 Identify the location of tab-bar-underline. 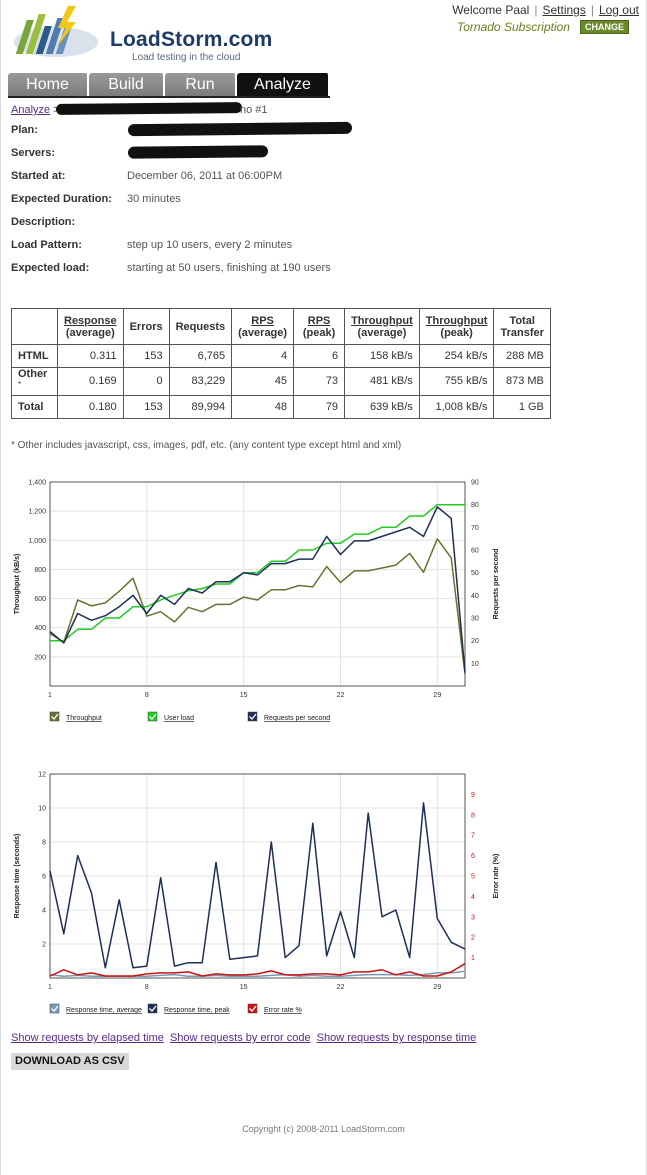
(169, 97).